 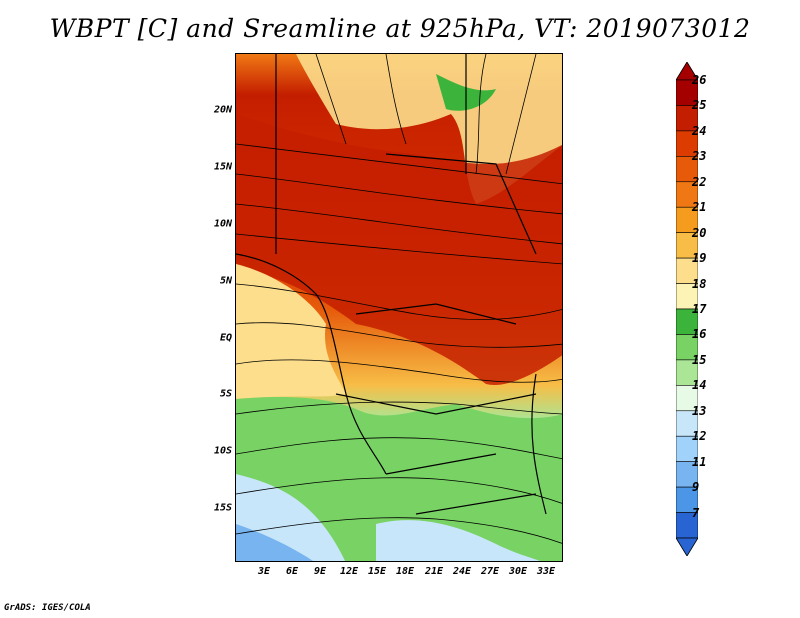 What do you see at coordinates (696, 512) in the screenshot?
I see `colorbar-label-7: 7` at bounding box center [696, 512].